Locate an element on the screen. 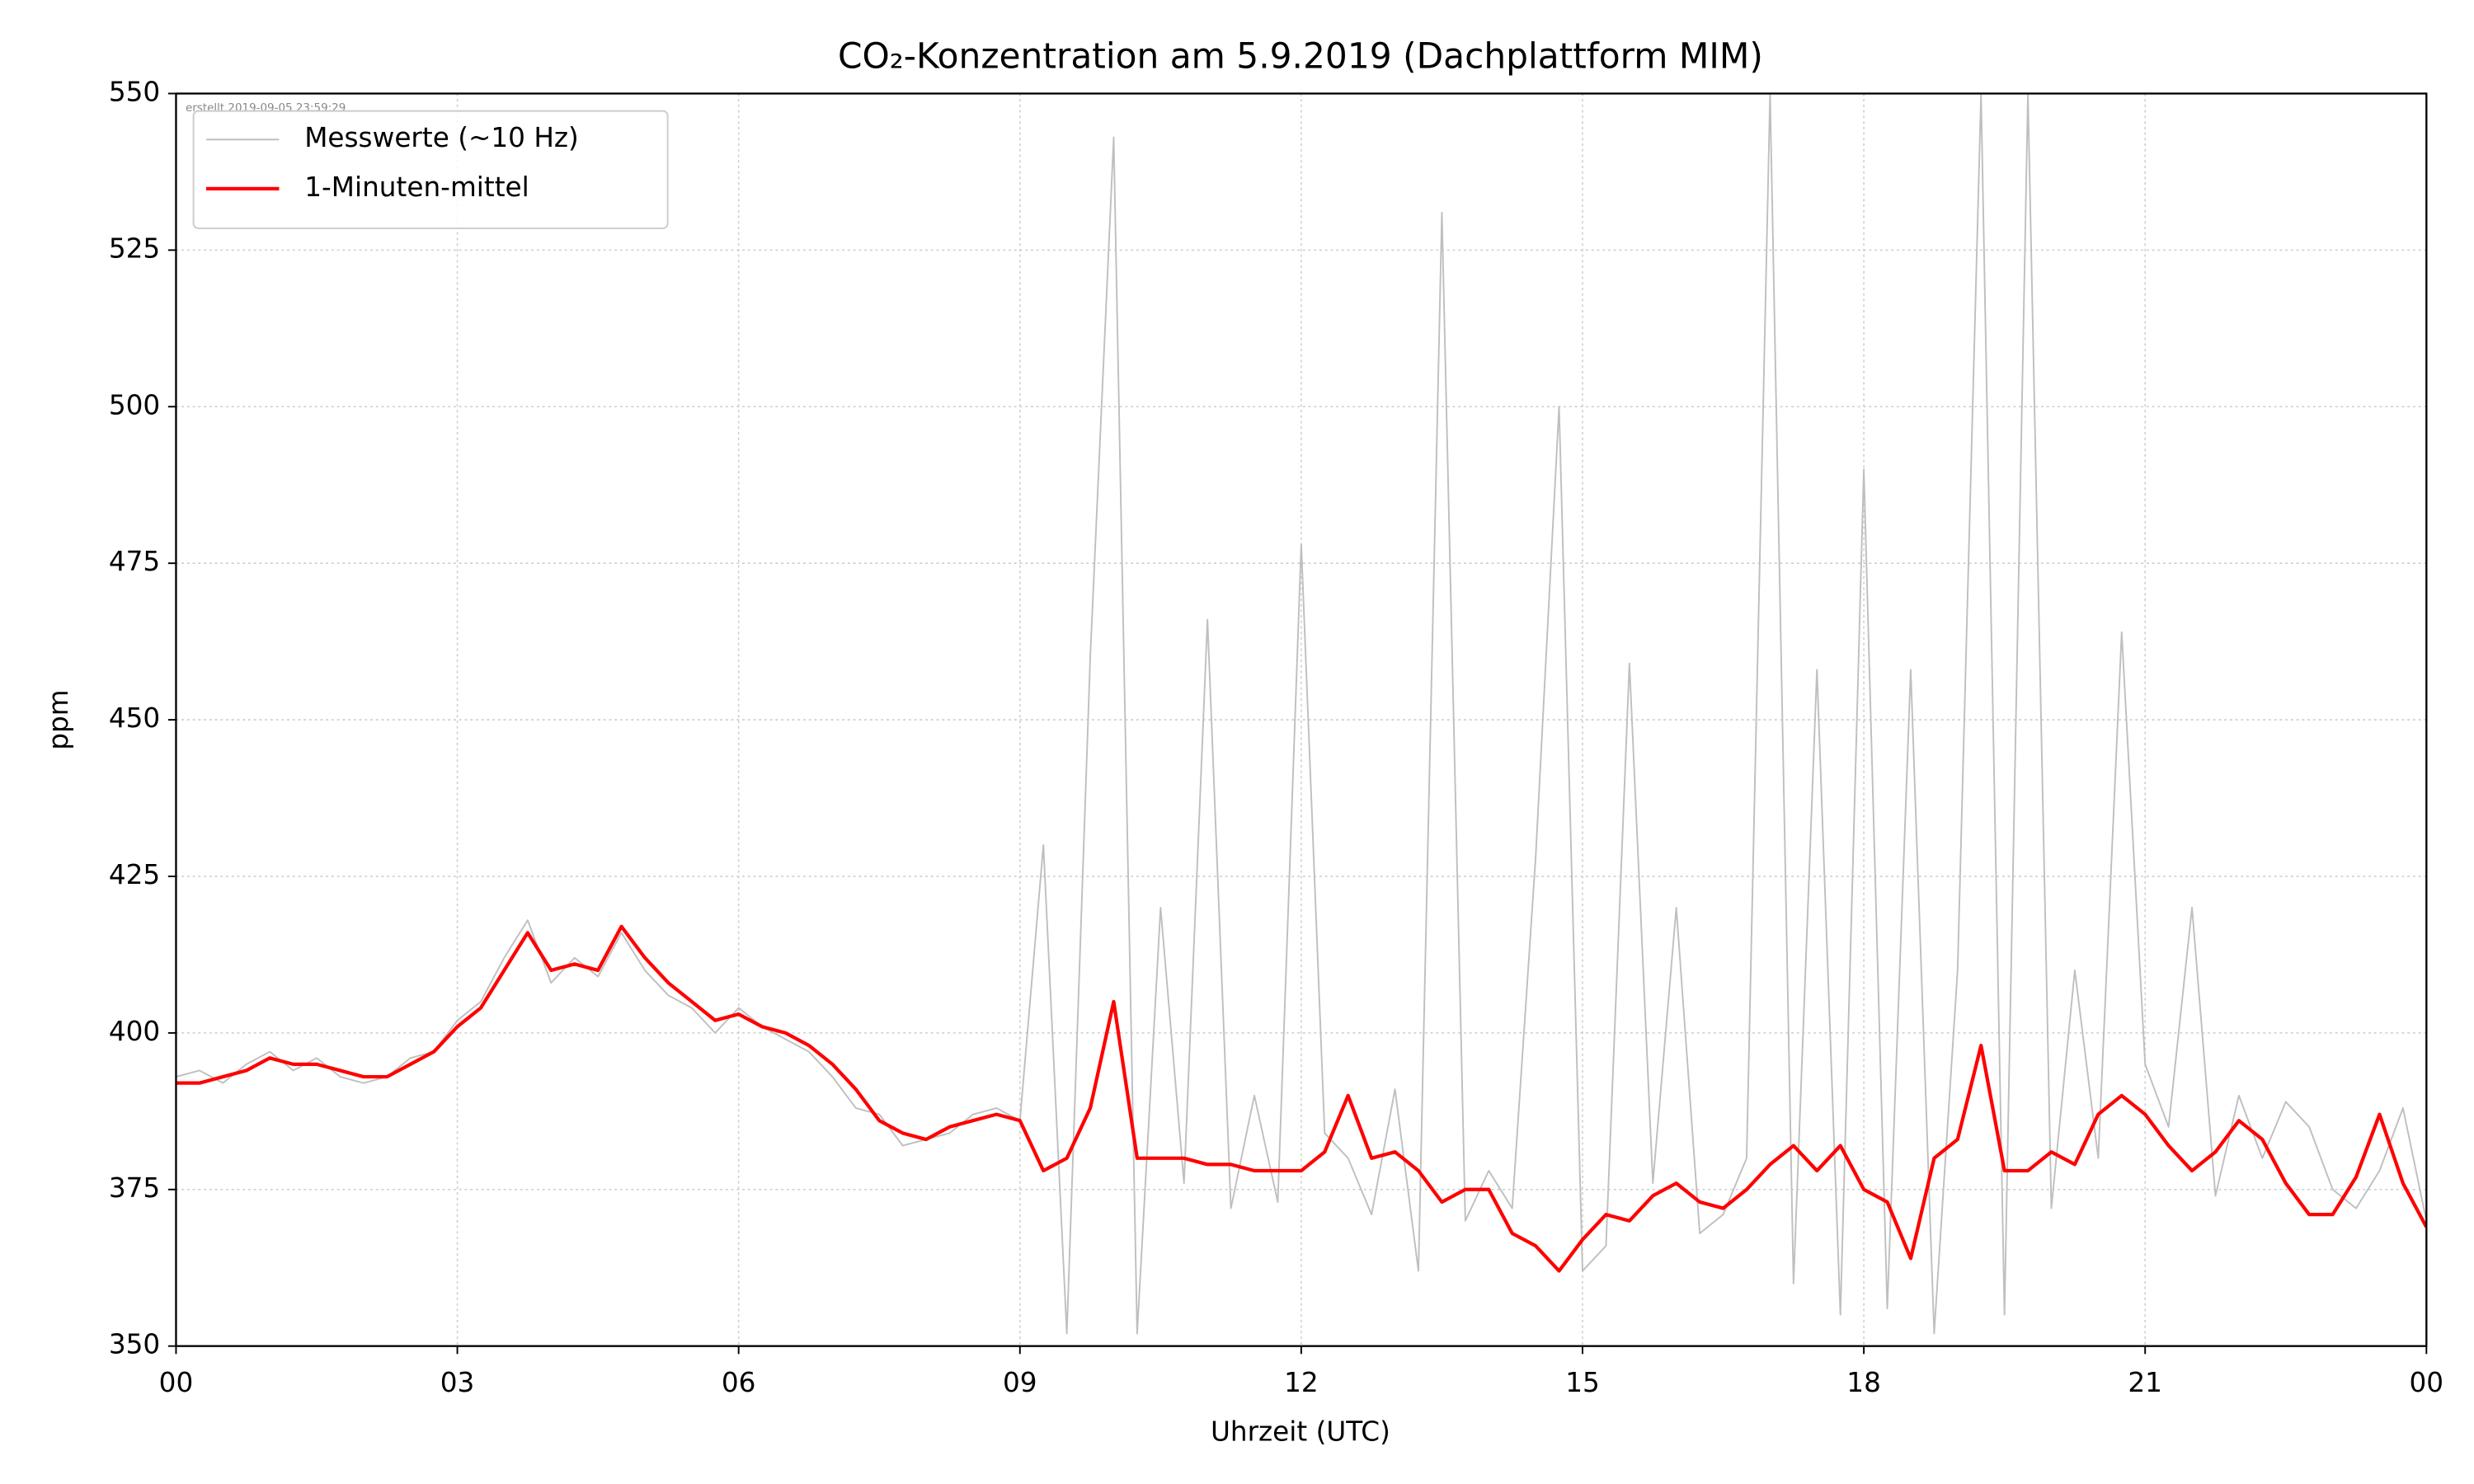 The image size is (2474, 1484). y-tick-label: 400 is located at coordinates (134, 1031).